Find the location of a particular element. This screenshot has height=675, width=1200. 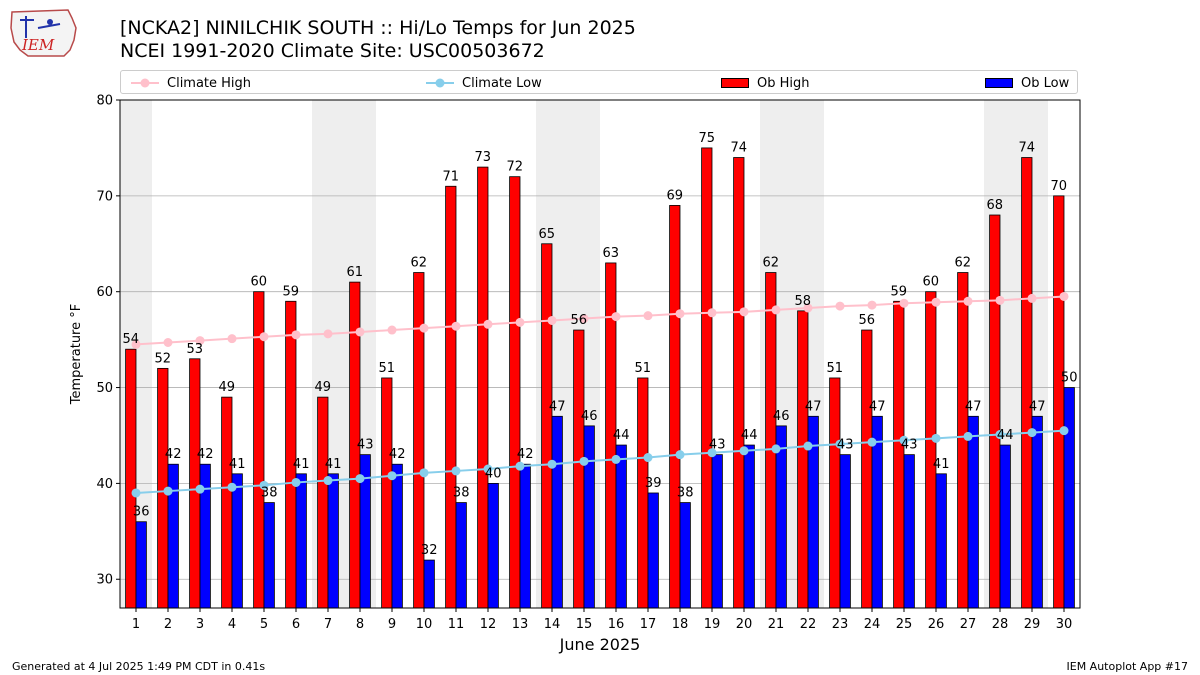

label-ob-low: 41 is located at coordinates (301, 464).